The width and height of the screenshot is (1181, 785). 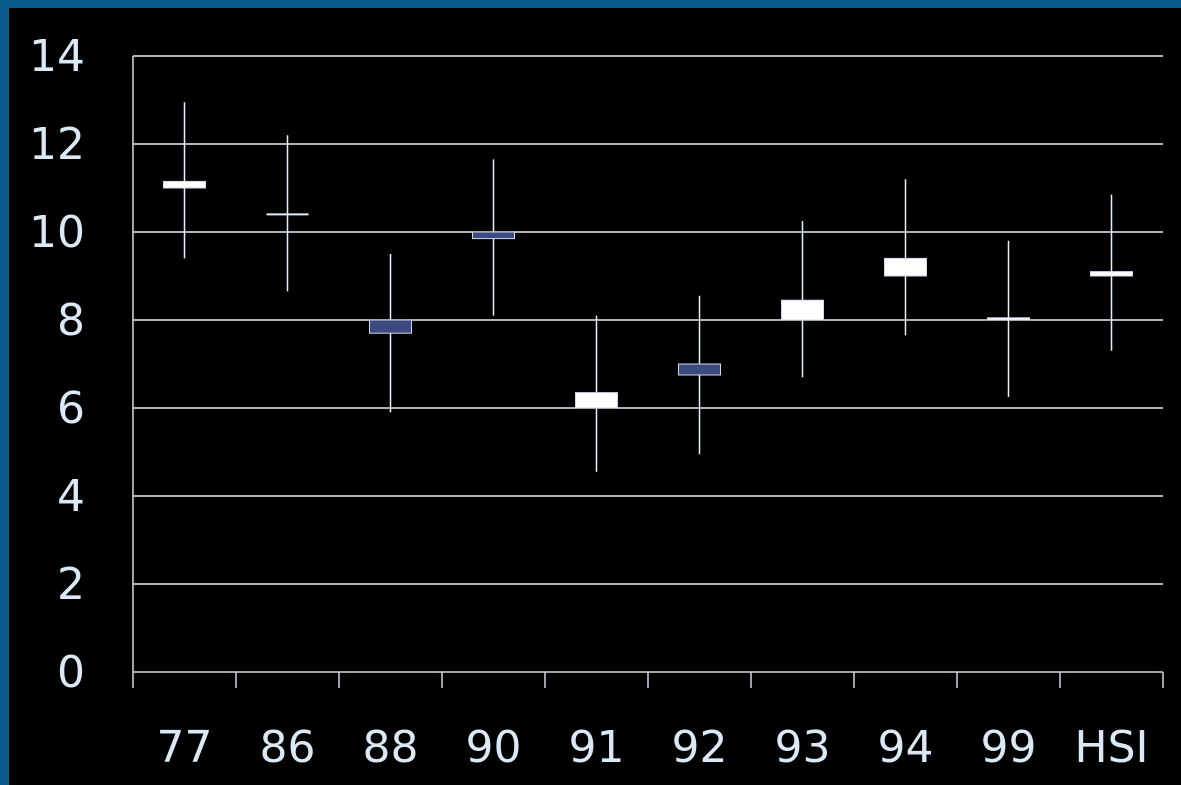 What do you see at coordinates (391, 747) in the screenshot?
I see `x-tick-label: 88` at bounding box center [391, 747].